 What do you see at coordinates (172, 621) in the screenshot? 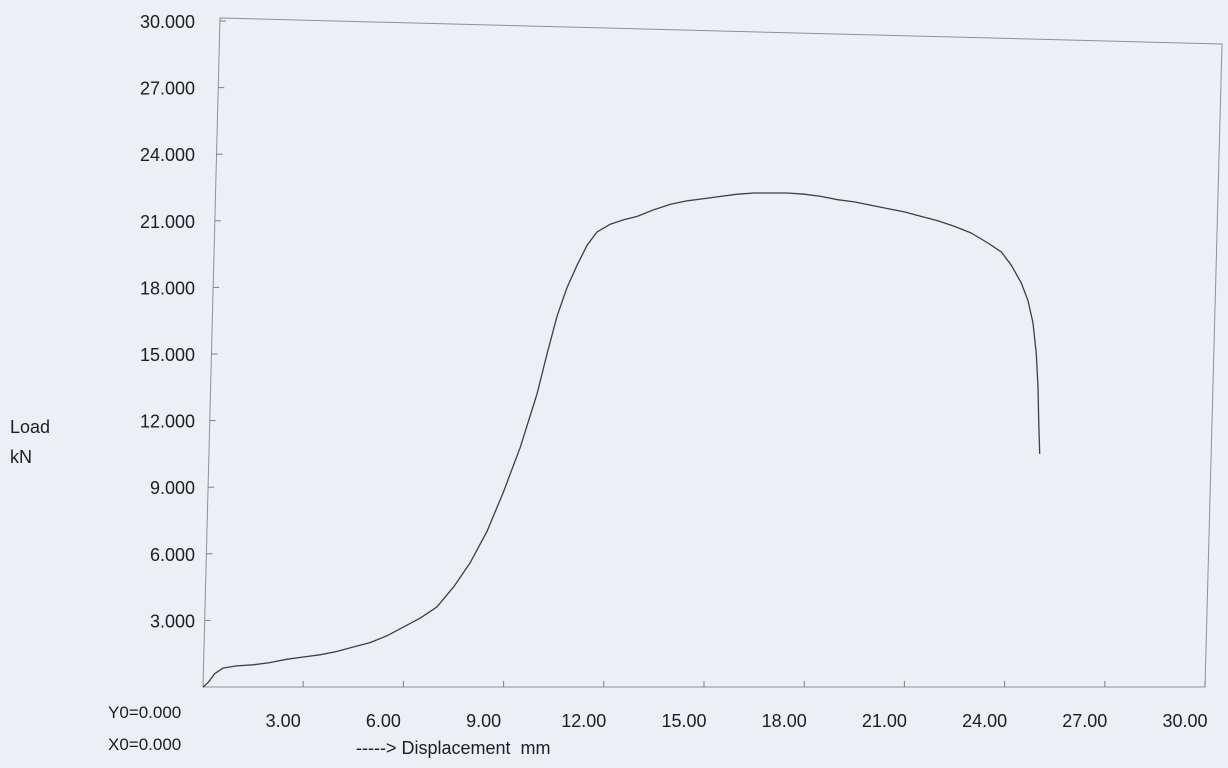
I see `y-tick-label: 3.000` at bounding box center [172, 621].